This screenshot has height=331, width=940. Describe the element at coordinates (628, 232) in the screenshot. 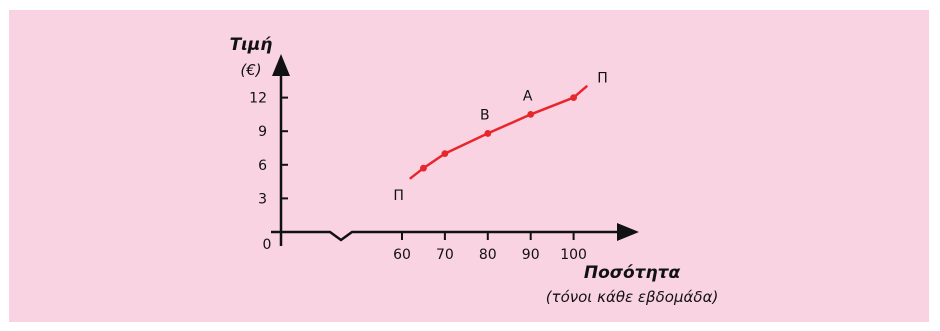

I see `x-axis-arrowhead` at that location.